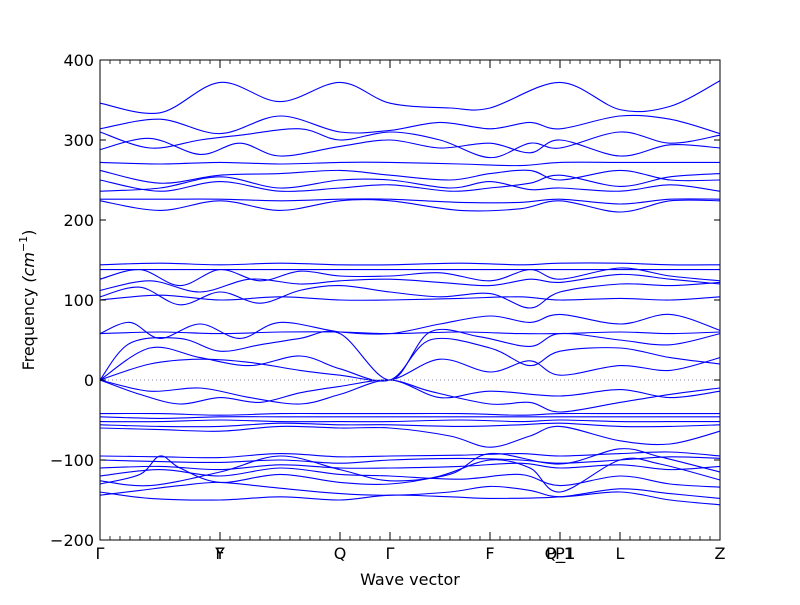 Image resolution: width=800 pixels, height=605 pixels. I want to click on y-tick-label: −200, so click(72, 540).